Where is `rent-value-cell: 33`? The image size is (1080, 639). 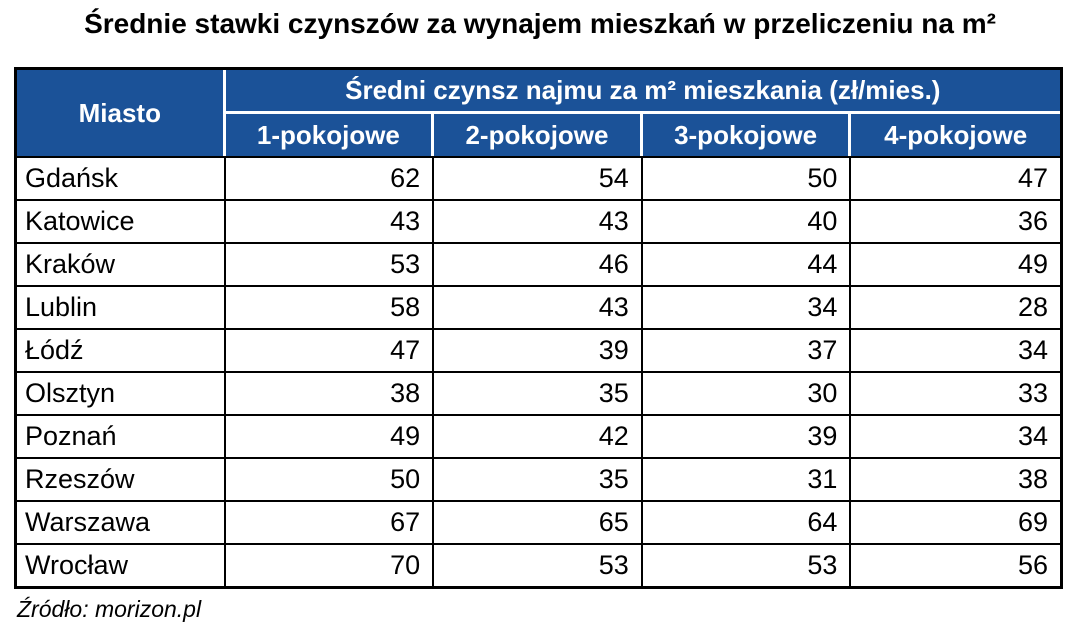 rent-value-cell: 33 is located at coordinates (955, 392).